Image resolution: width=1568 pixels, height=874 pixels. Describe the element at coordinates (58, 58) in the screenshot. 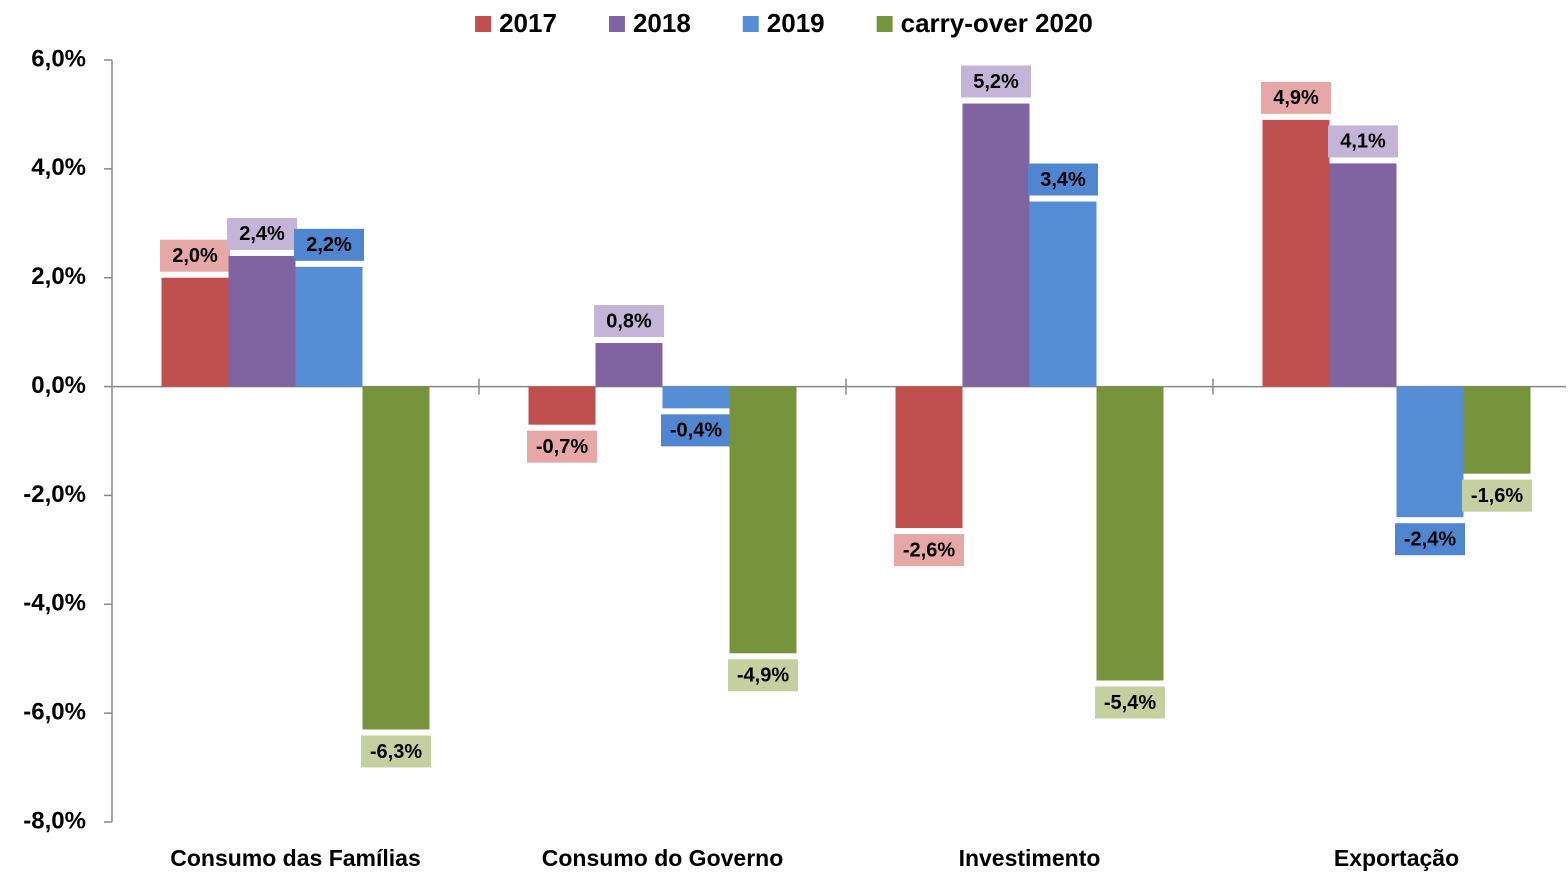

I see `y-tick-label: 6,0%` at that location.